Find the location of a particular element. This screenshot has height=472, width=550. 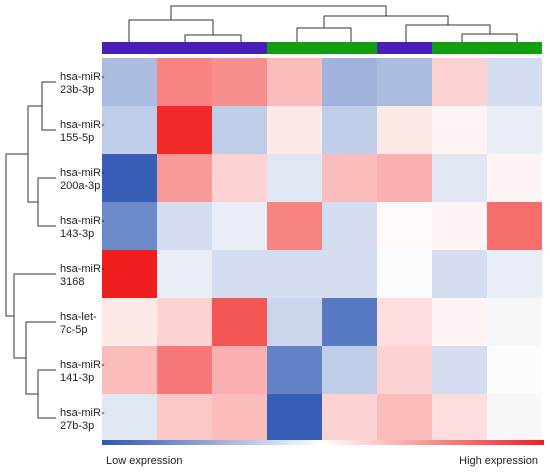

row-label-line: 143-3p is located at coordinates (77, 234).